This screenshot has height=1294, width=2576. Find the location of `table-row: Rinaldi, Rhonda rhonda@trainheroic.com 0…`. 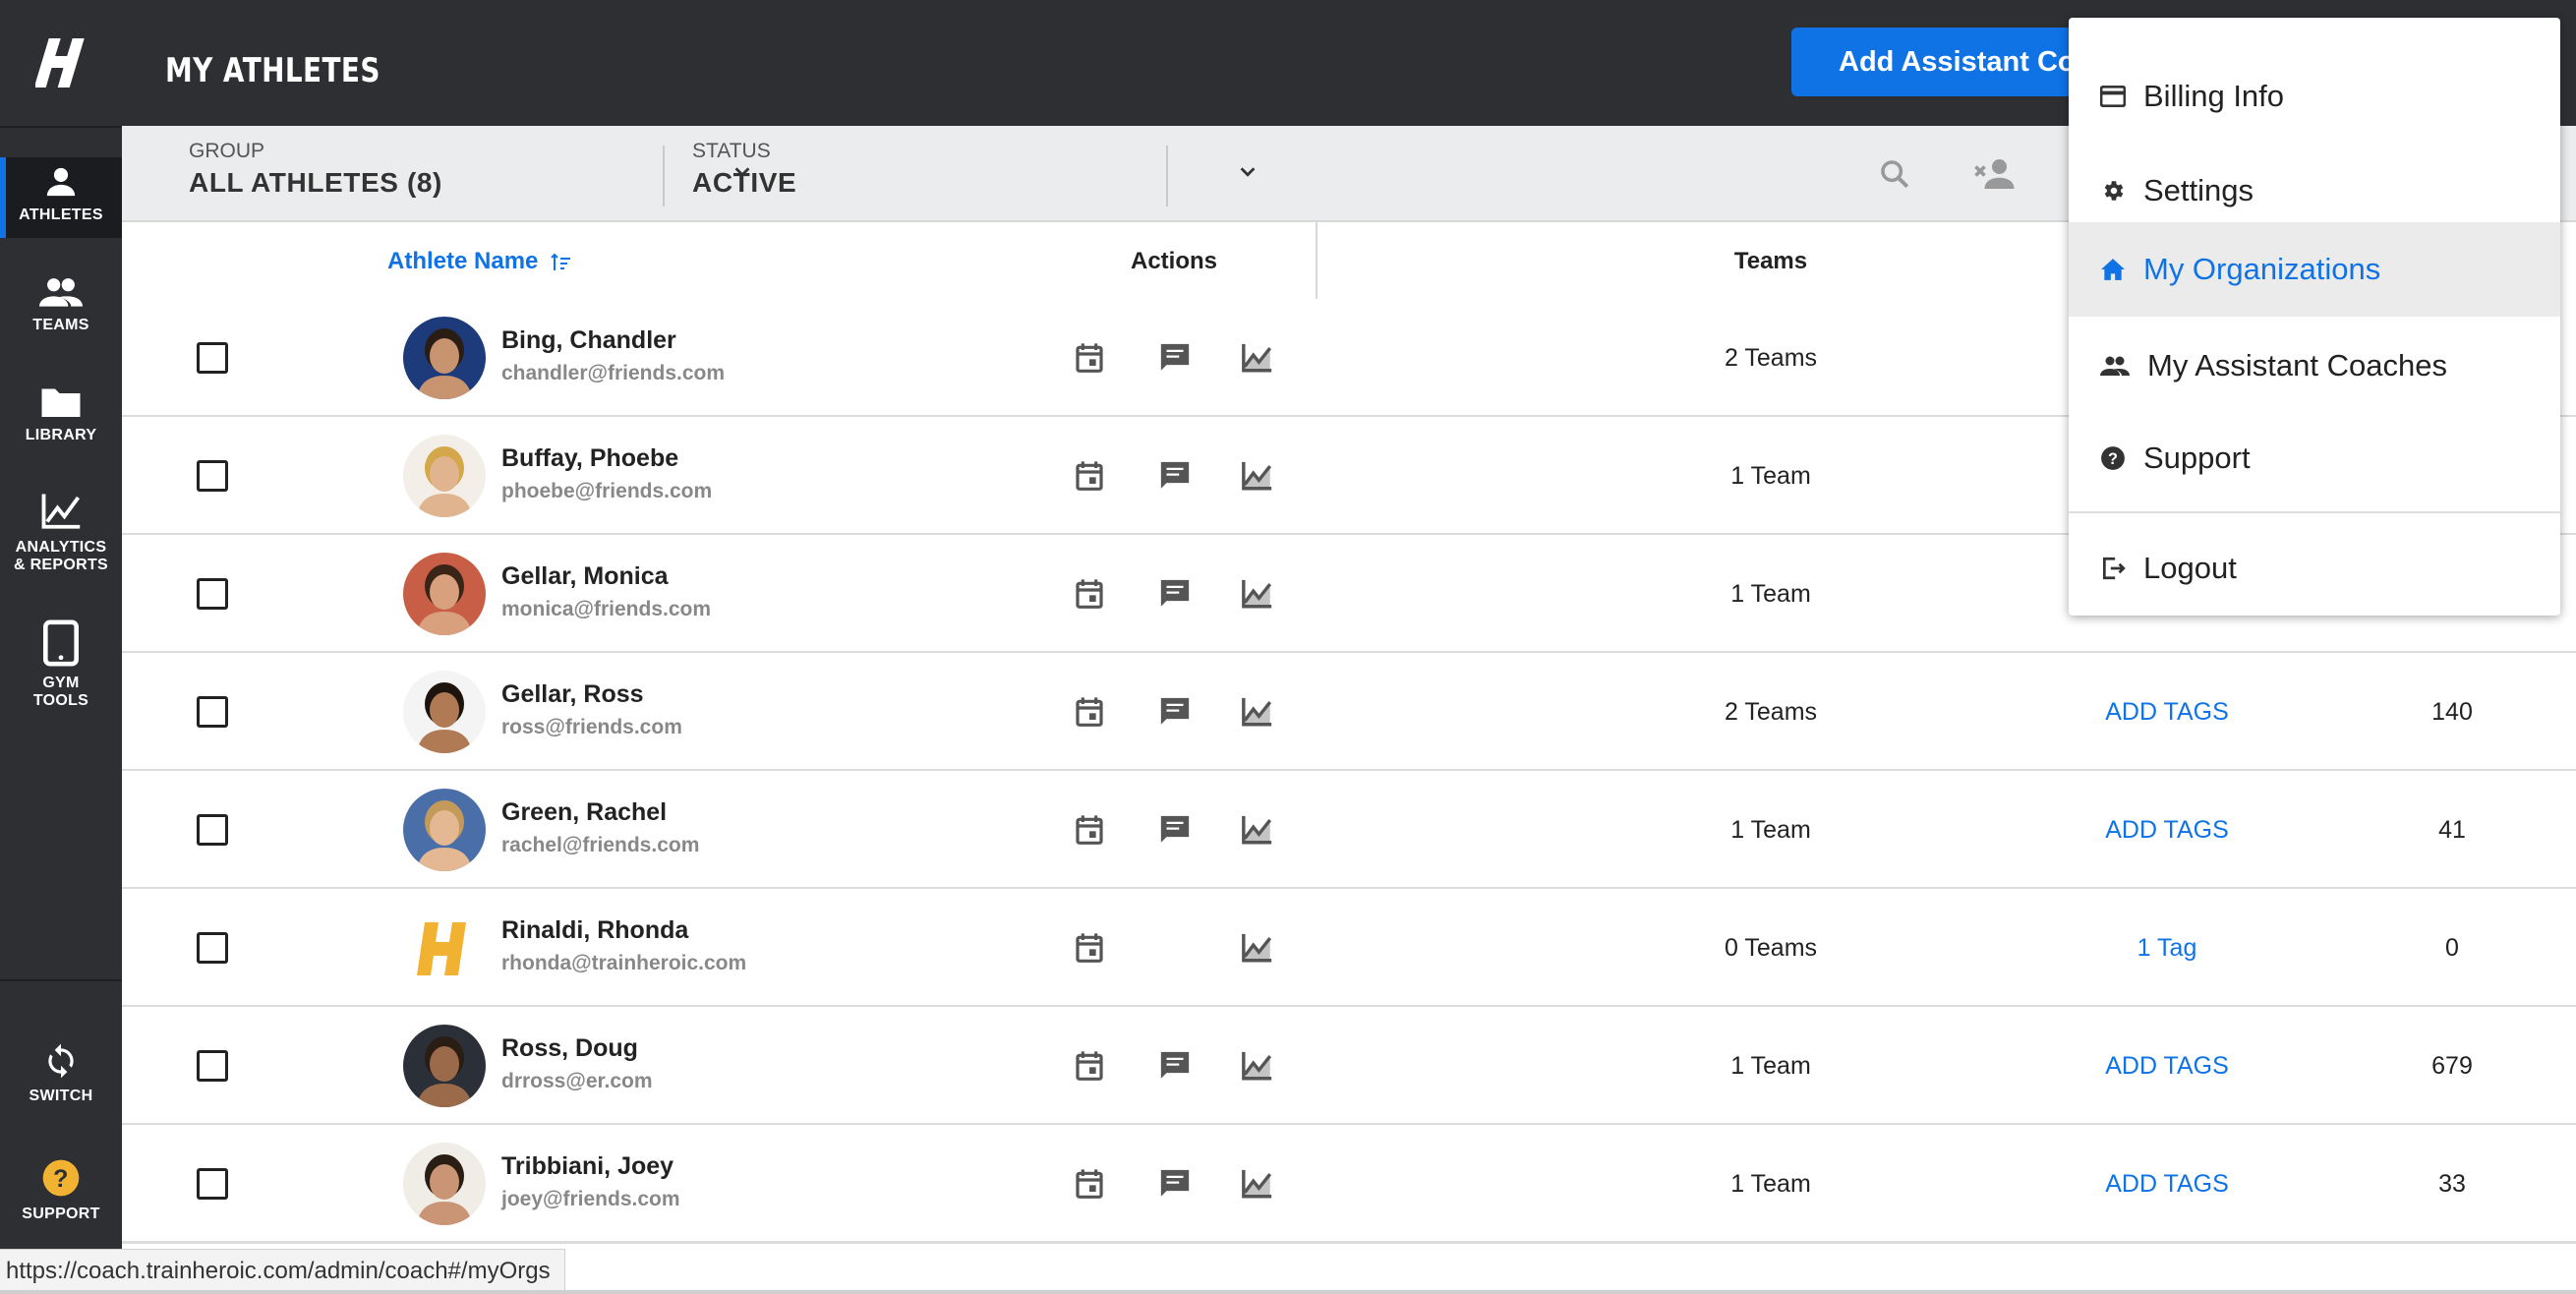

table-row: Rinaldi, Rhonda rhonda@trainheroic.com 0… is located at coordinates (1349, 948).